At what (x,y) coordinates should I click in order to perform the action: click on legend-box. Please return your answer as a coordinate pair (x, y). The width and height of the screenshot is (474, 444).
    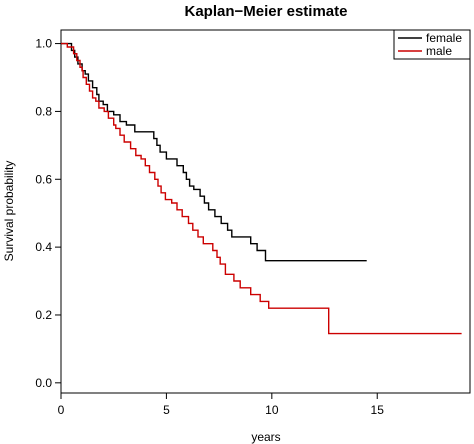
    Looking at the image, I should click on (432, 44).